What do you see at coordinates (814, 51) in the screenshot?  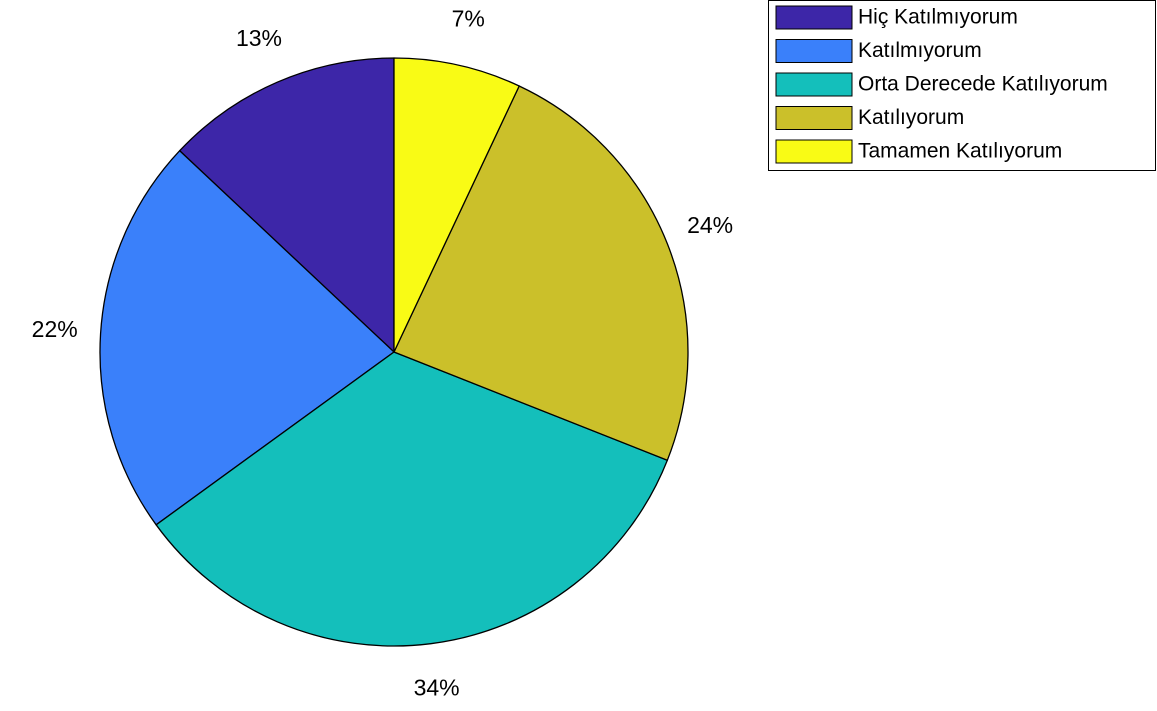 I see `legend-swatch-katilmiyorum` at bounding box center [814, 51].